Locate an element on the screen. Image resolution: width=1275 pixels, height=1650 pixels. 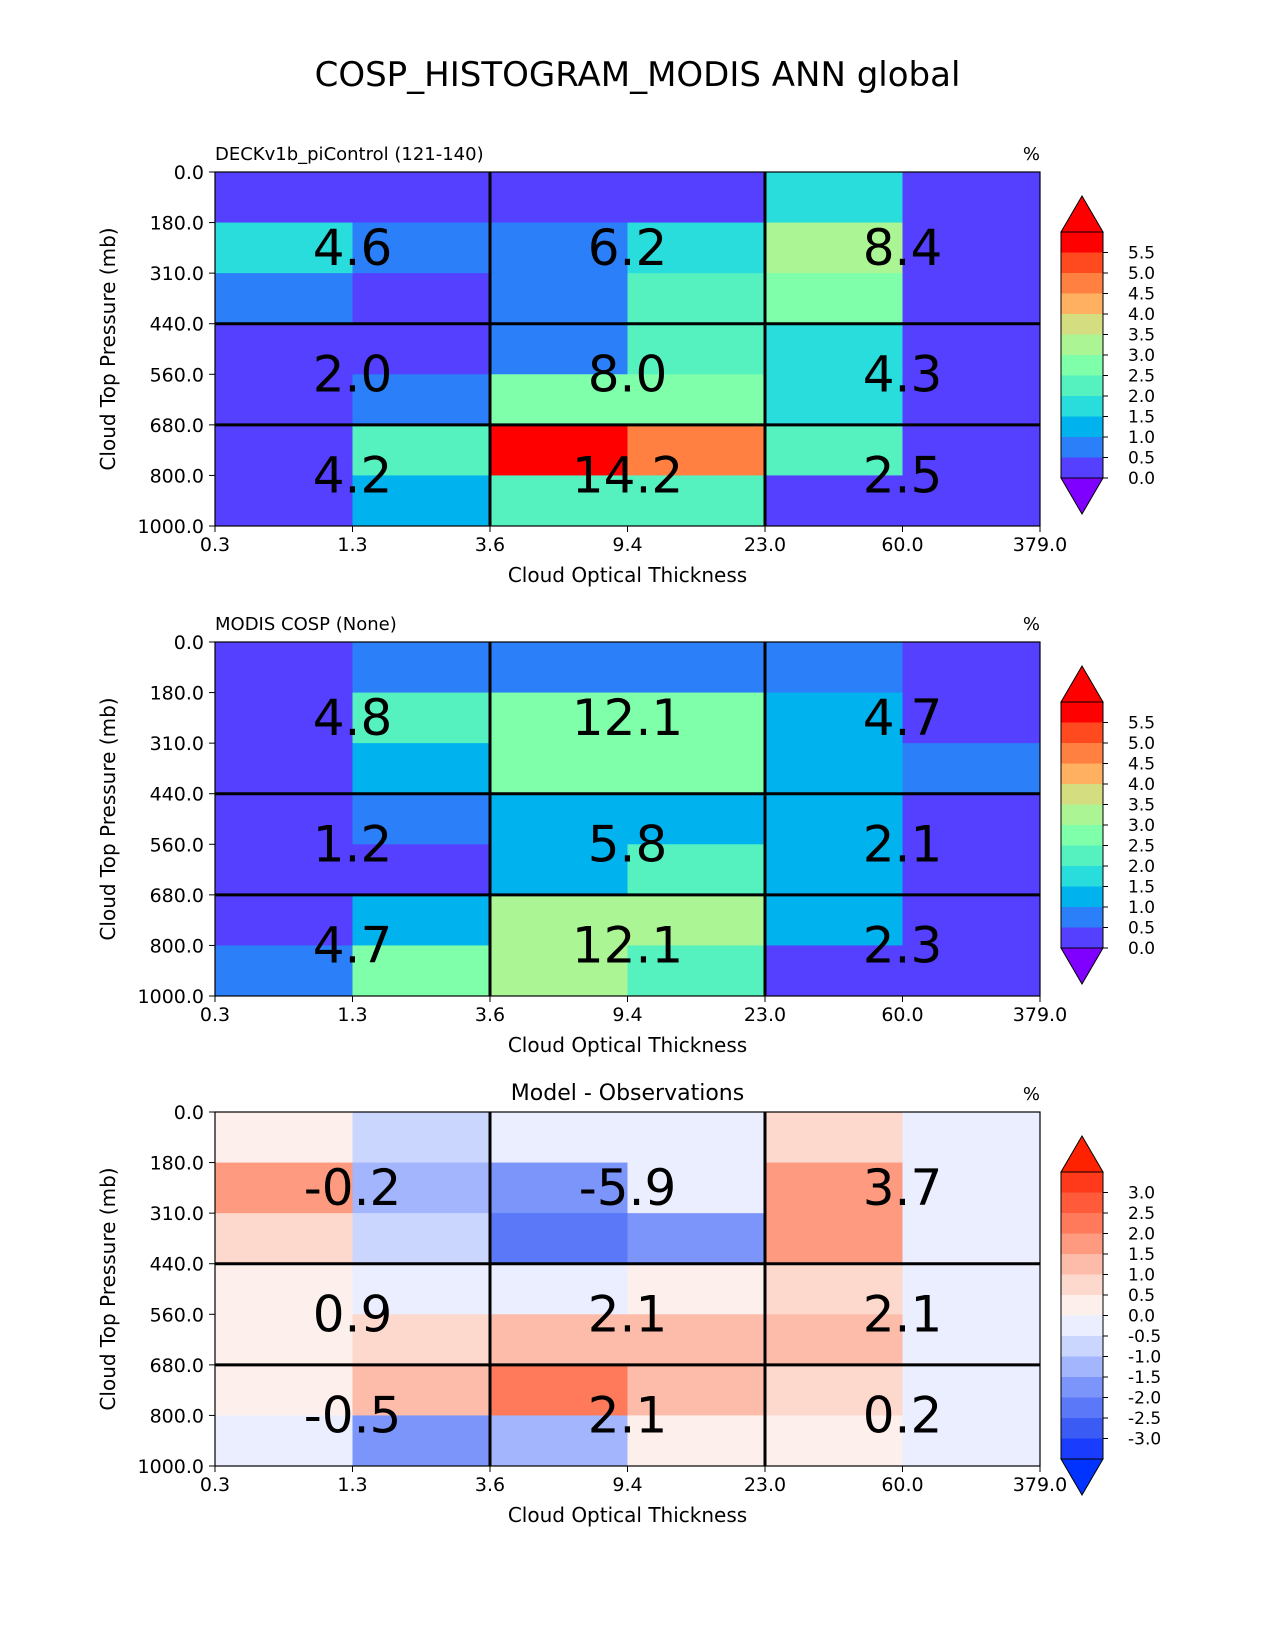
colorbar-tick-label: 3.0 is located at coordinates (1141, 826).